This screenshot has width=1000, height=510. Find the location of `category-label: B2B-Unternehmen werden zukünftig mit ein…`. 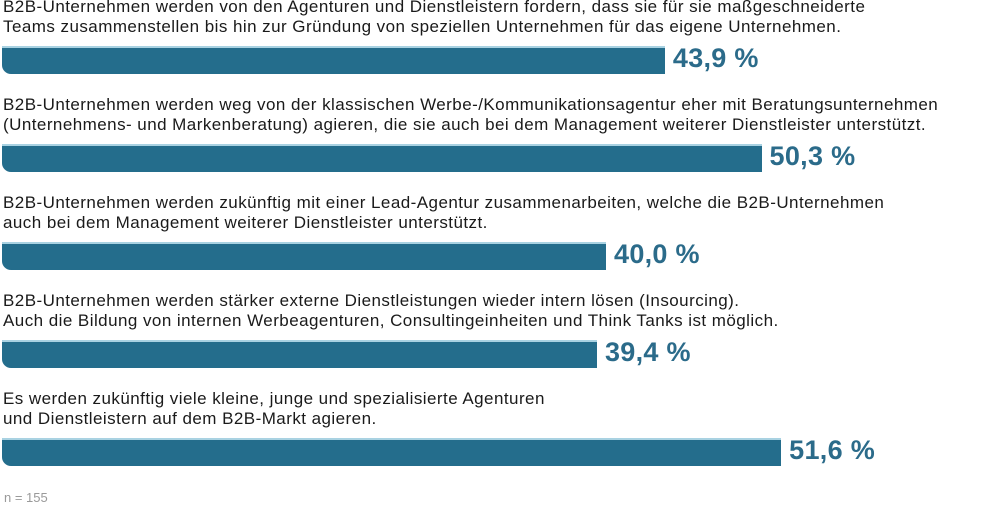

category-label: B2B-Unternehmen werden zukünftig mit ein… is located at coordinates (444, 212).